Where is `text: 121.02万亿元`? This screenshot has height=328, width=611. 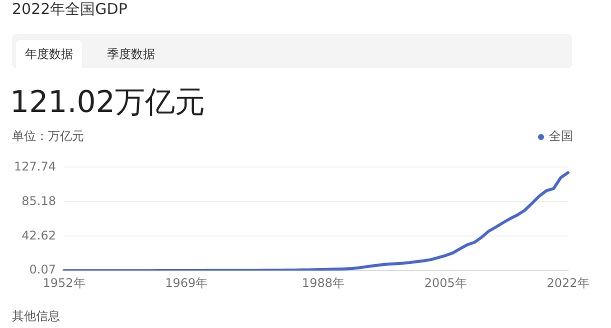 text: 121.02万亿元 is located at coordinates (107, 103).